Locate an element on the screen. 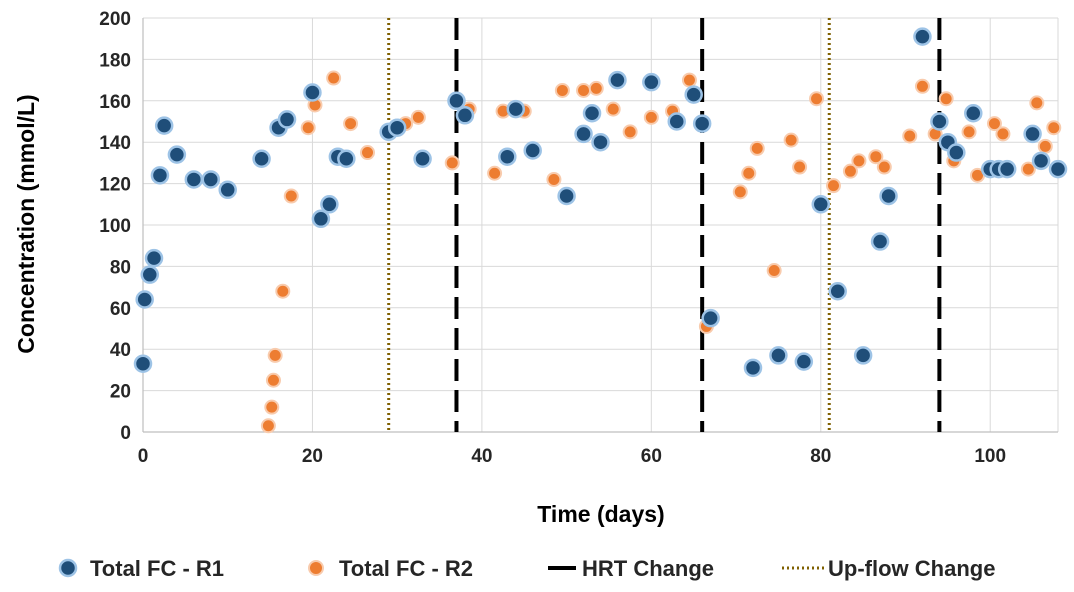 This screenshot has width=1074, height=592. legend-label-hrt: HRT Change is located at coordinates (648, 568).